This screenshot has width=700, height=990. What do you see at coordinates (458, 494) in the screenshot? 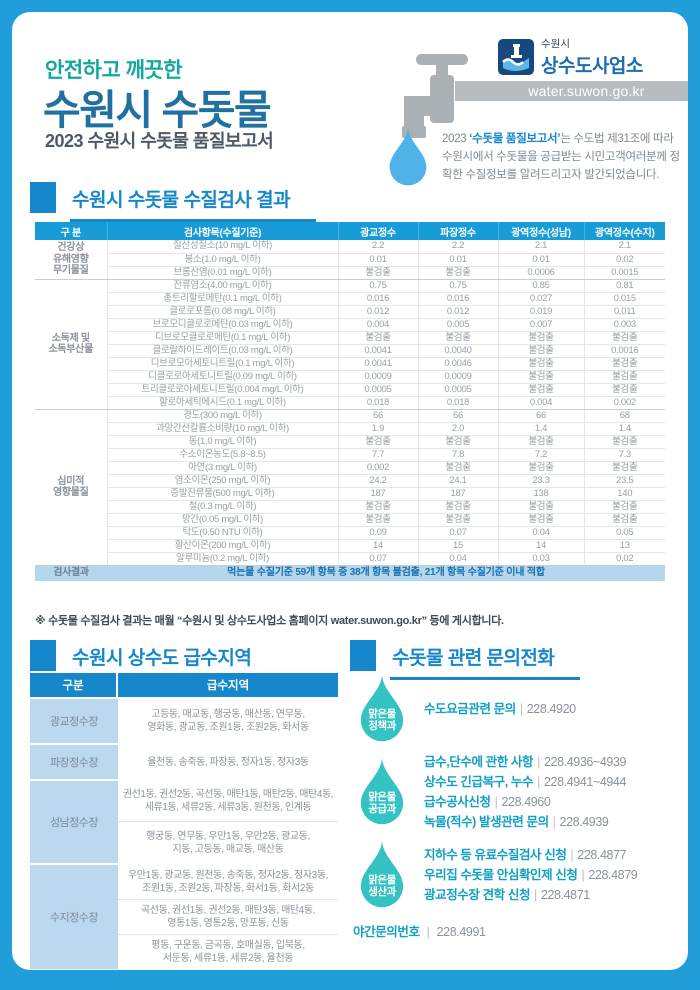
I see `test-value: 187` at bounding box center [458, 494].